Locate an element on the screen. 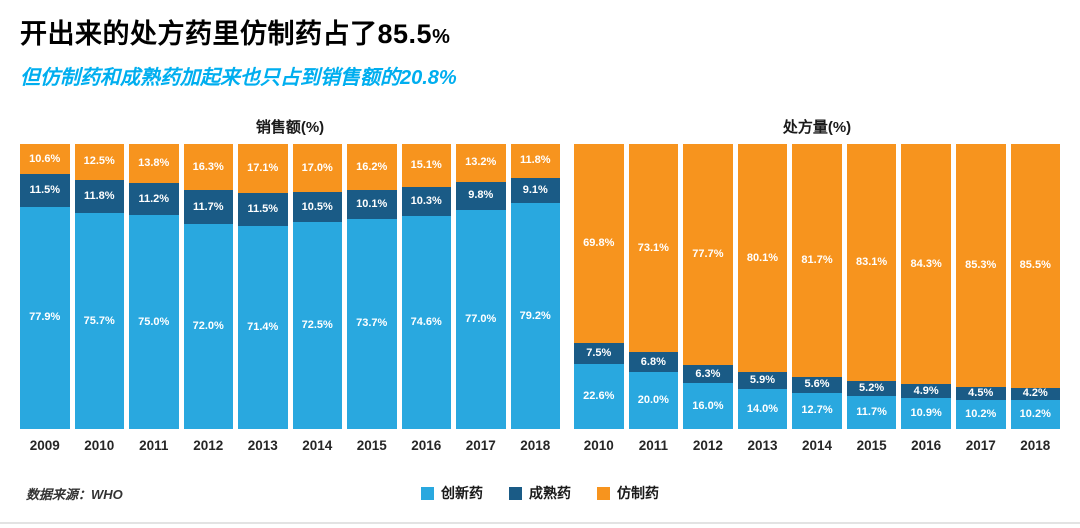 This screenshot has width=1080, height=528. segment-label: 5.6% is located at coordinates (817, 384).